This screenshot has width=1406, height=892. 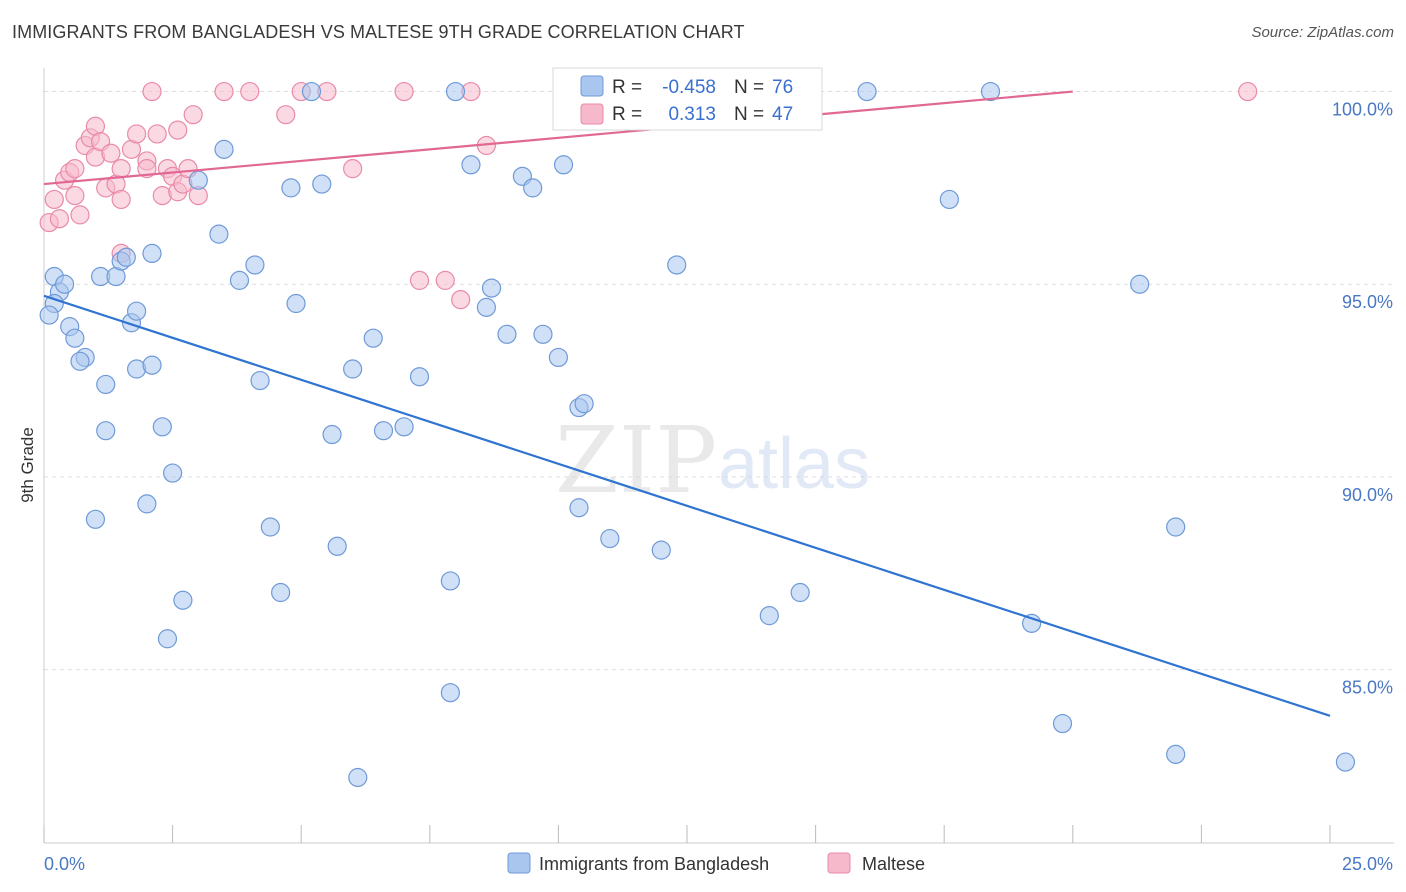 I want to click on legend-label-bangladesh: Immigrants from Bangladesh, so click(x=654, y=864).